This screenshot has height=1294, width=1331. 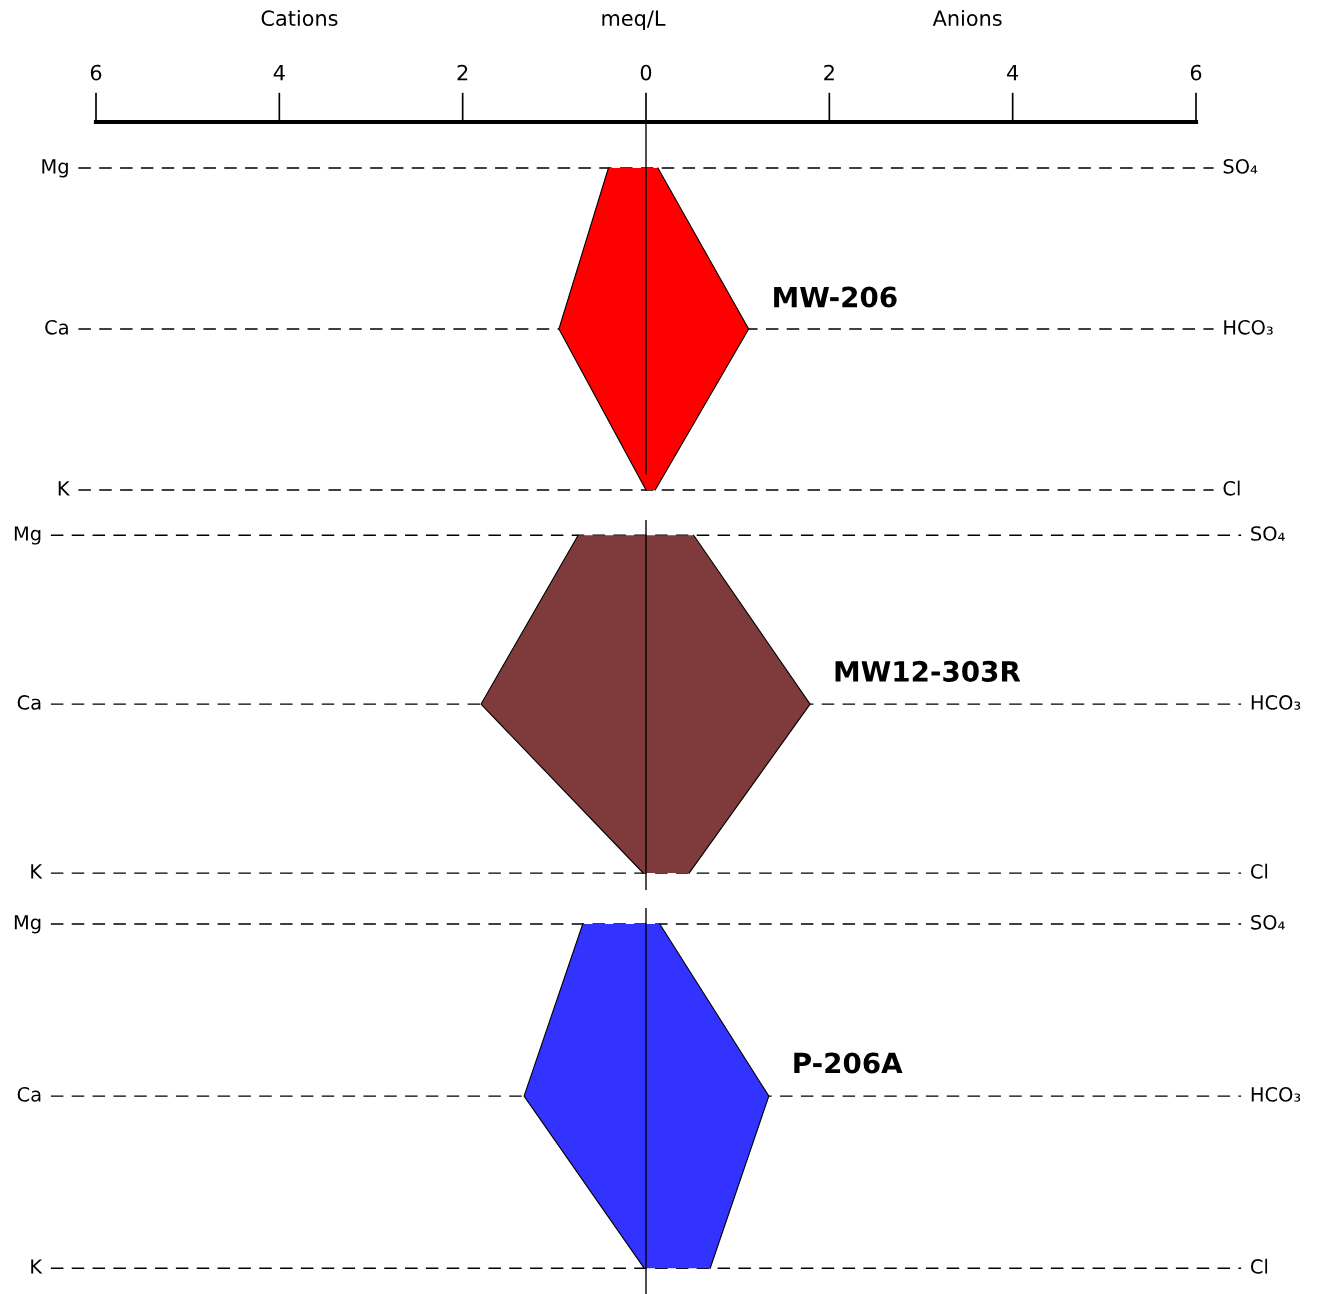 I want to click on text: Anions, so click(x=967, y=18).